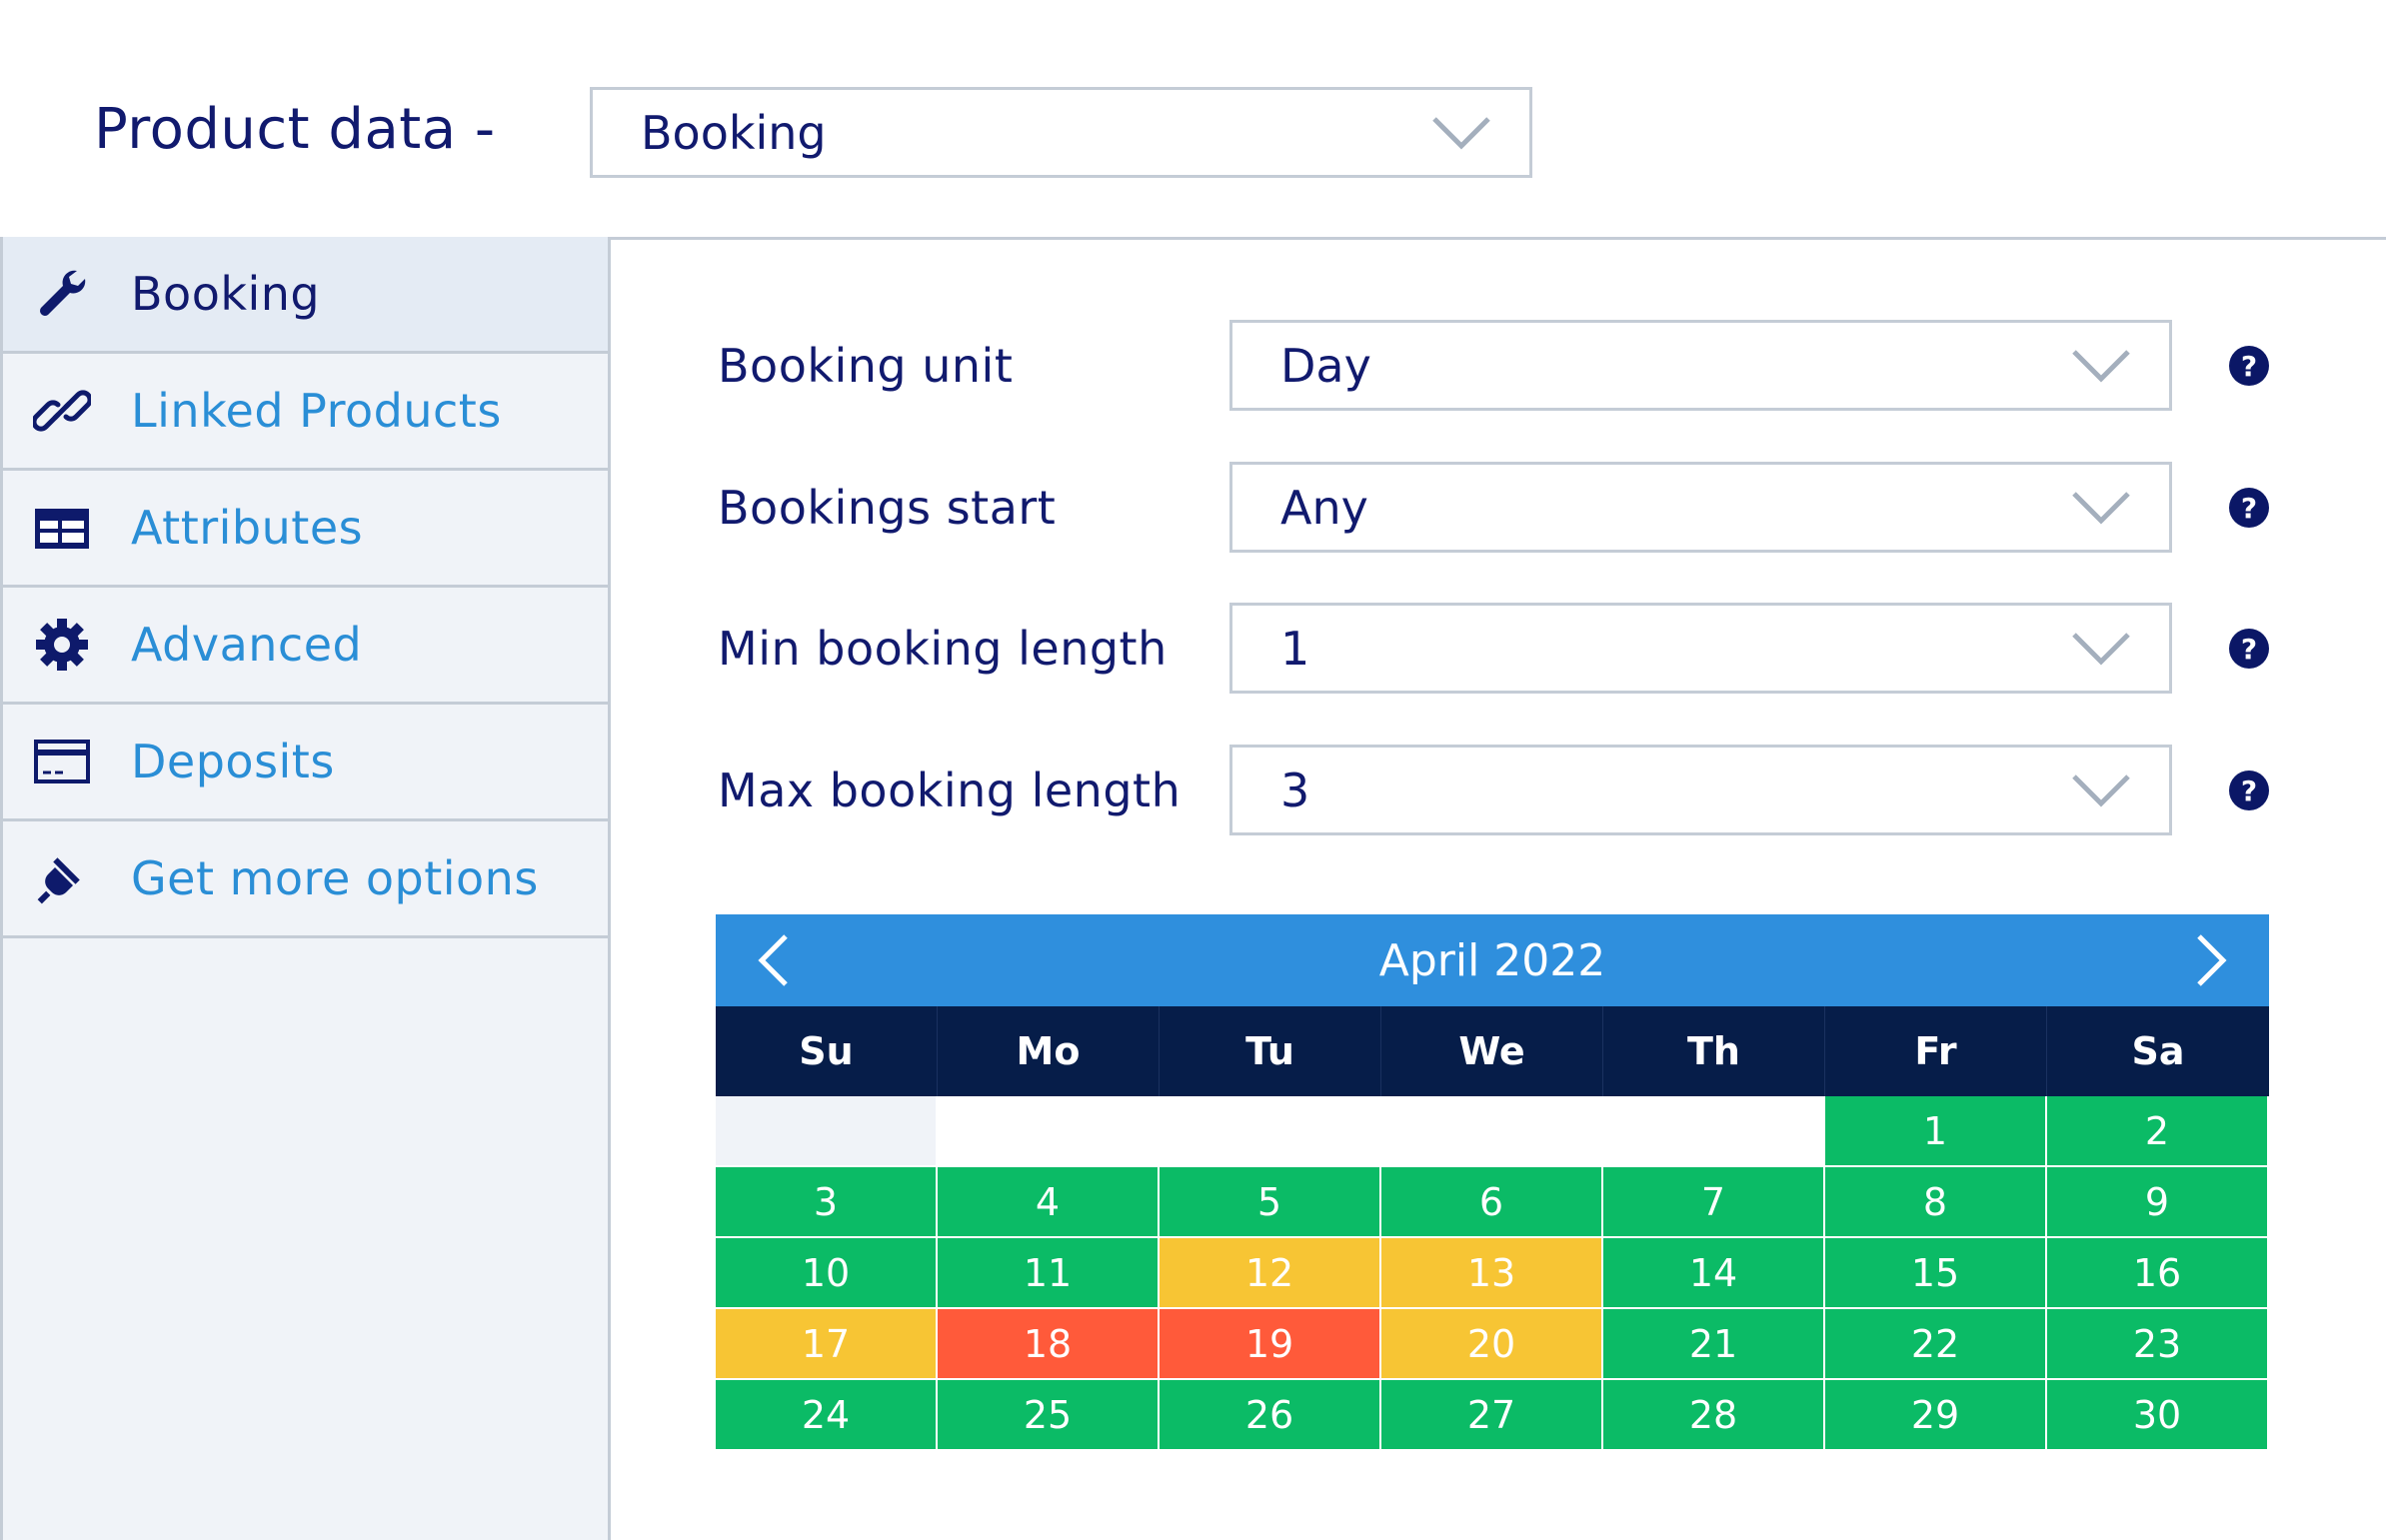 This screenshot has width=2386, height=1540. I want to click on calendar-day: 28, so click(1714, 1415).